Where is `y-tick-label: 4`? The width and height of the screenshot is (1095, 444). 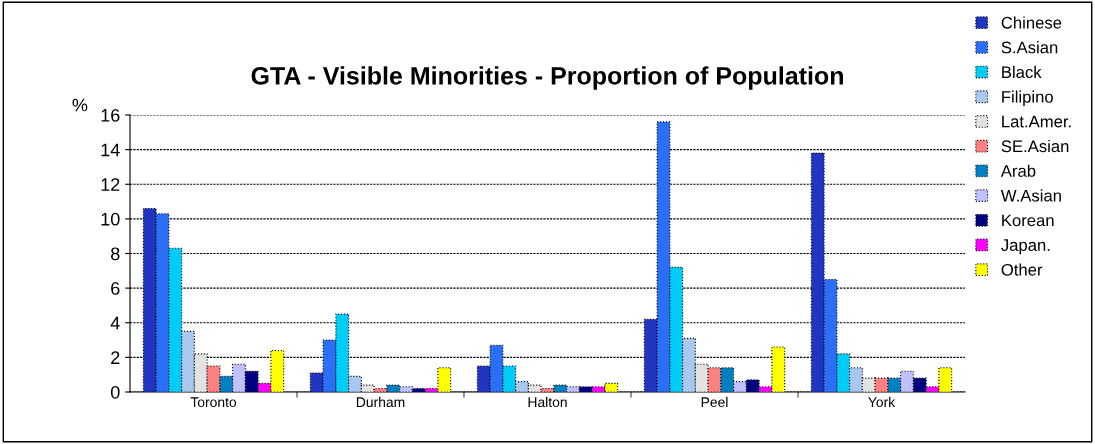 y-tick-label: 4 is located at coordinates (115, 323).